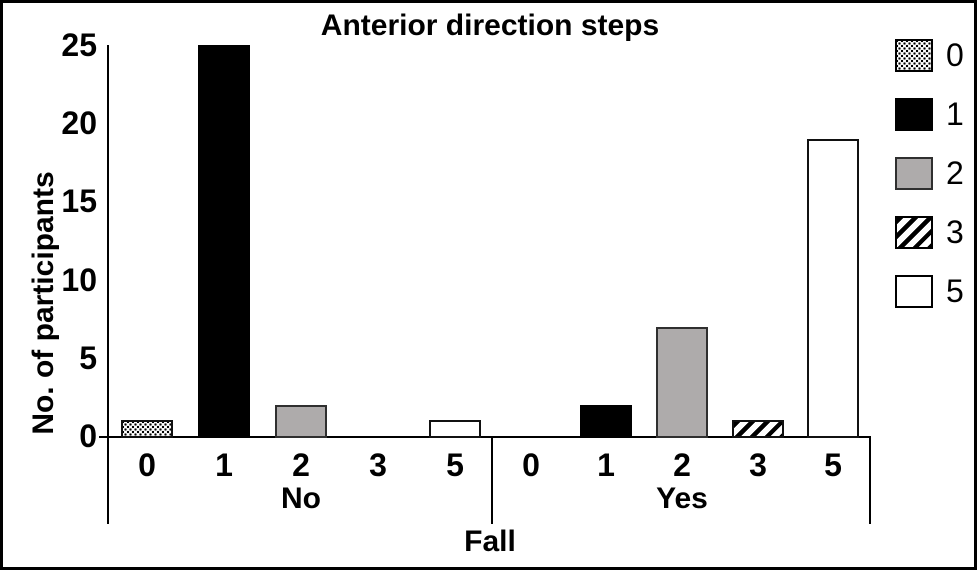 The image size is (977, 570). I want to click on y-axis-tick-label: 5, so click(88, 357).